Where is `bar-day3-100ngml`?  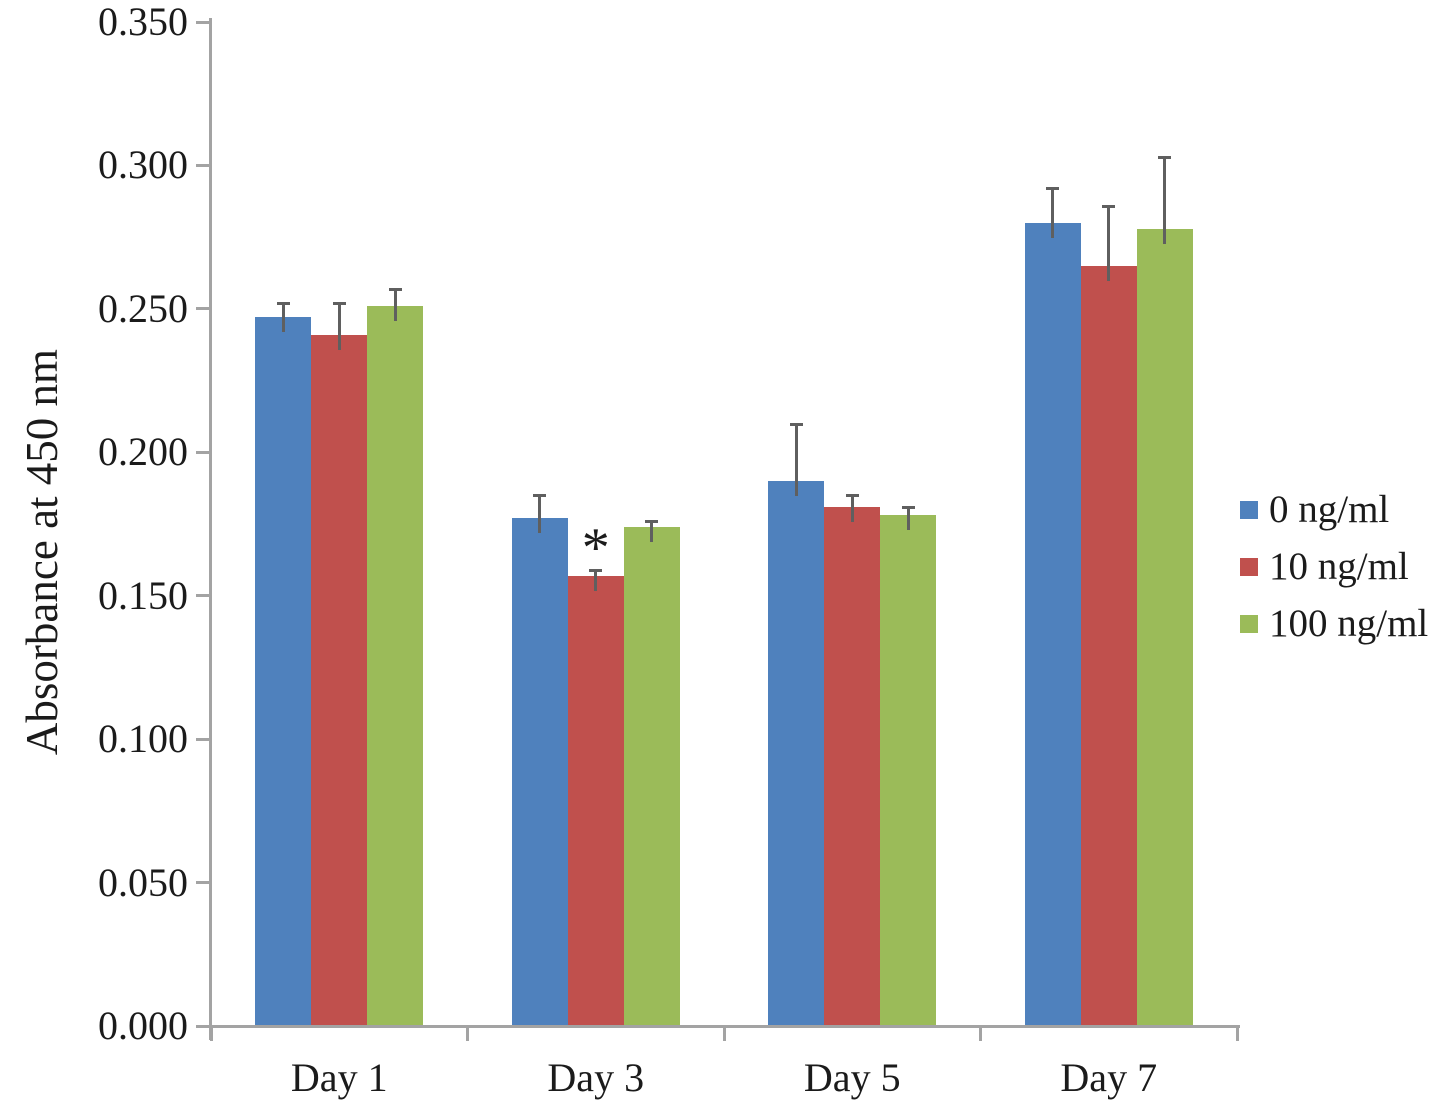
bar-day3-100ngml is located at coordinates (651, 776).